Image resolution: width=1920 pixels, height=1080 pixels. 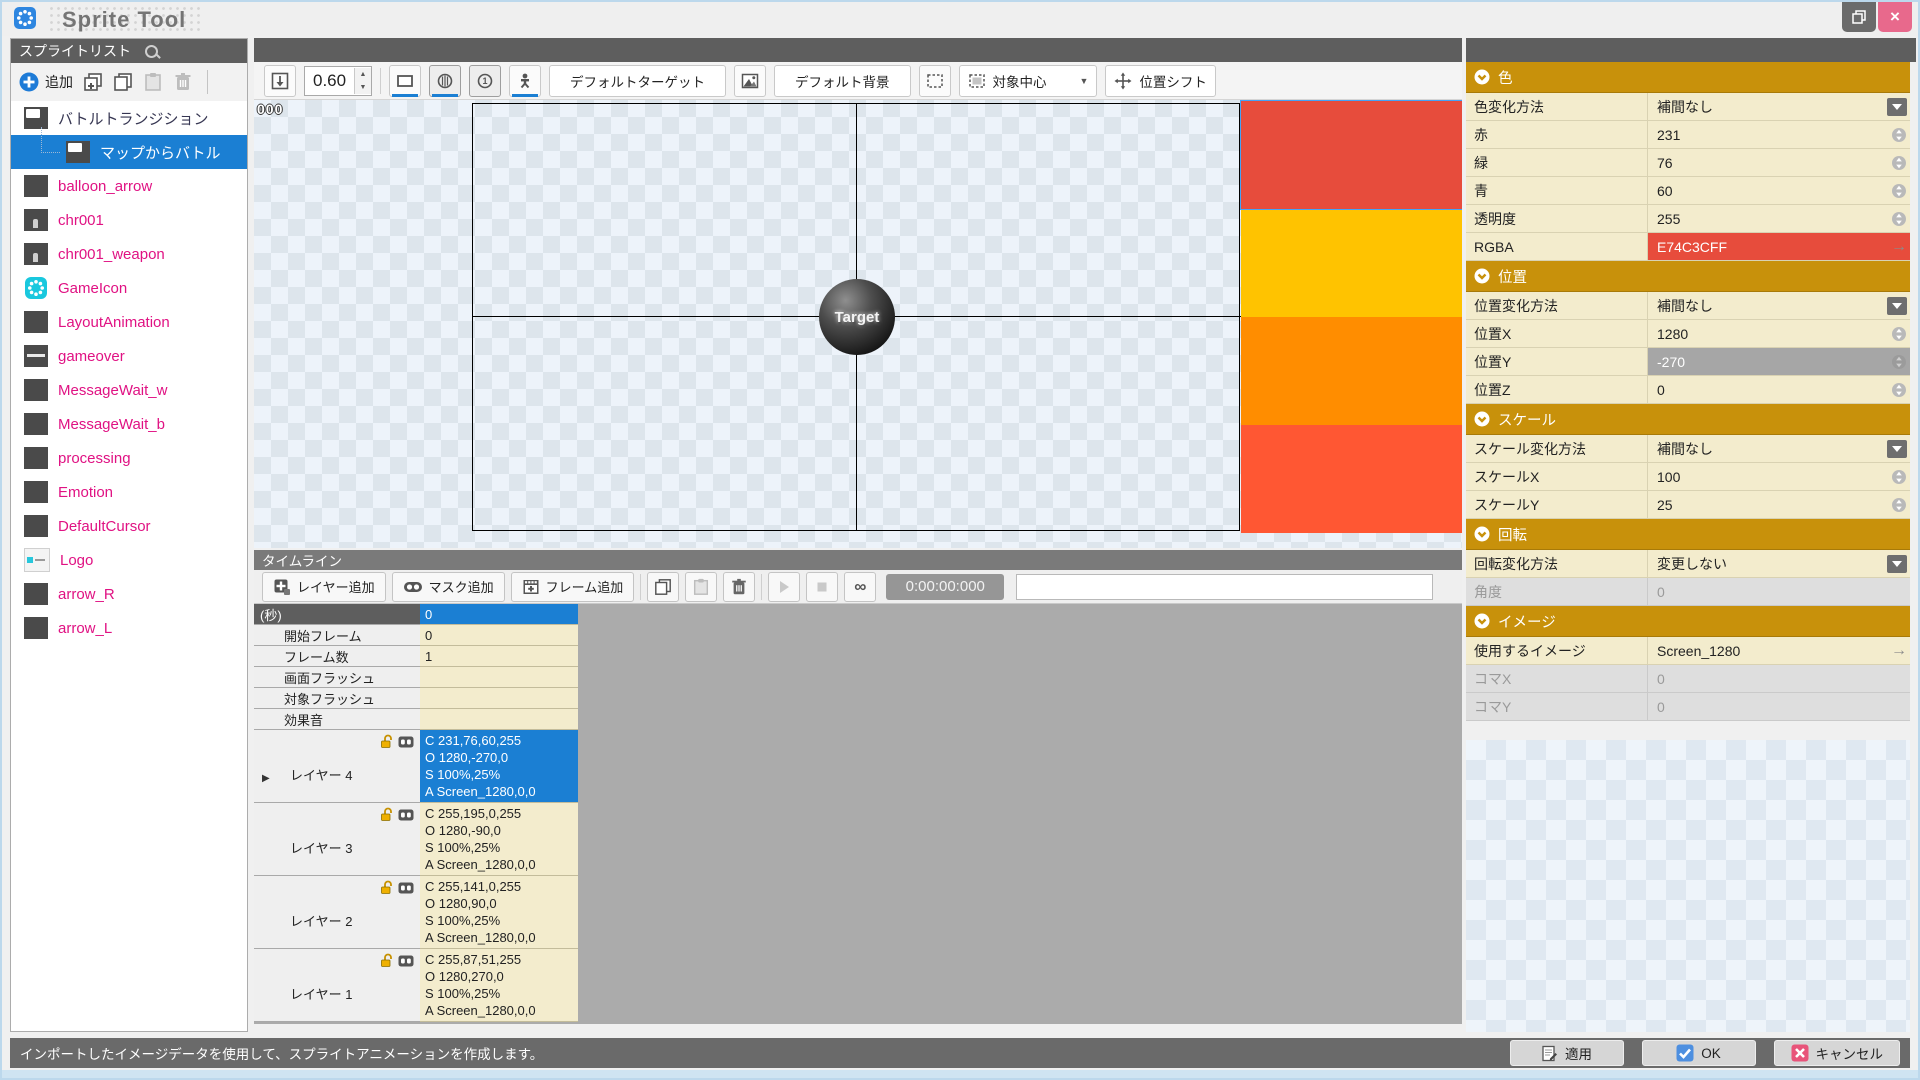 I want to click on list-item-processing: processing, so click(x=129, y=458).